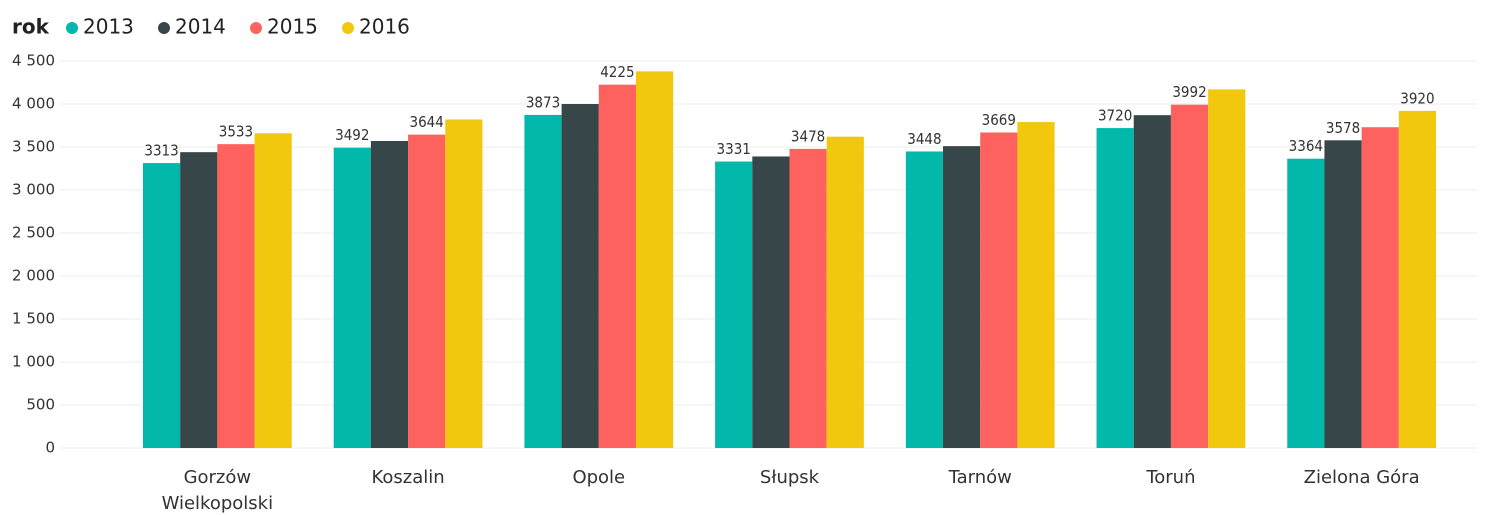 The height and width of the screenshot is (515, 1491). I want to click on data-label: 3873, so click(543, 102).